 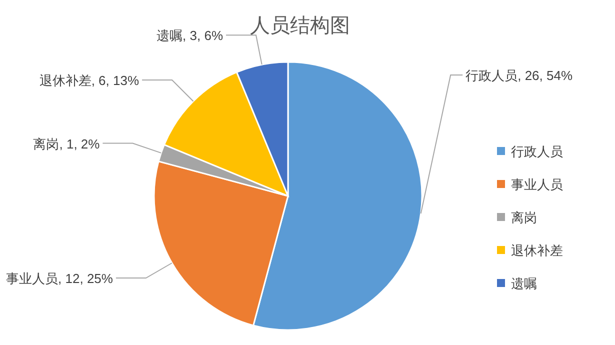 What do you see at coordinates (524, 217) in the screenshot?
I see `legend-label: 离岗` at bounding box center [524, 217].